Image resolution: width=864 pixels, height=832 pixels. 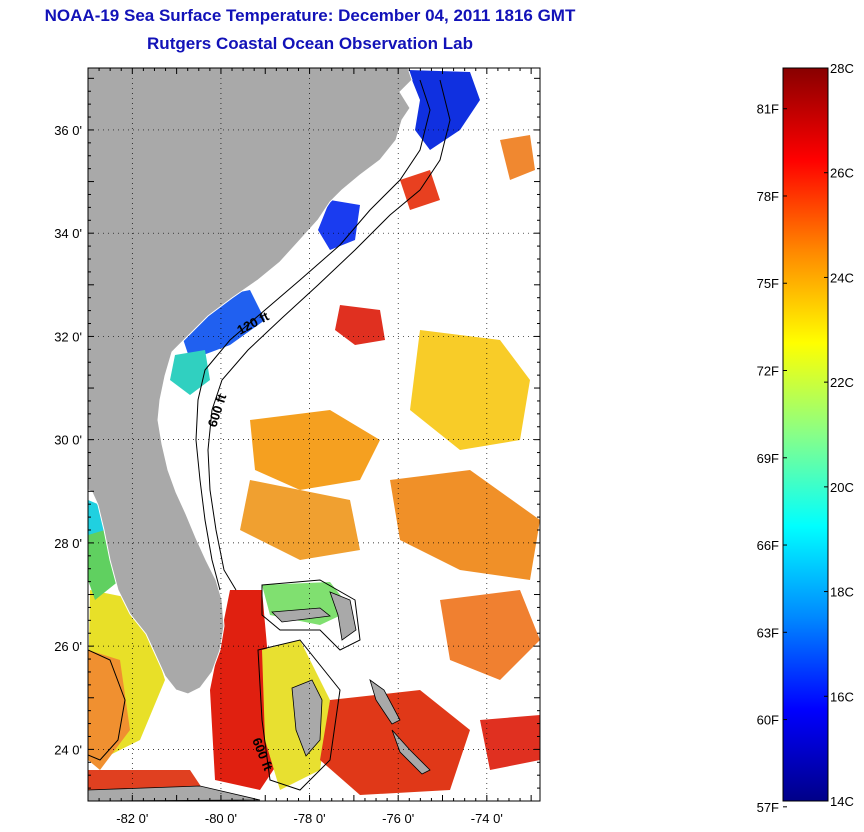 I want to click on colorbar-celsius-label: 20C, so click(x=842, y=487).